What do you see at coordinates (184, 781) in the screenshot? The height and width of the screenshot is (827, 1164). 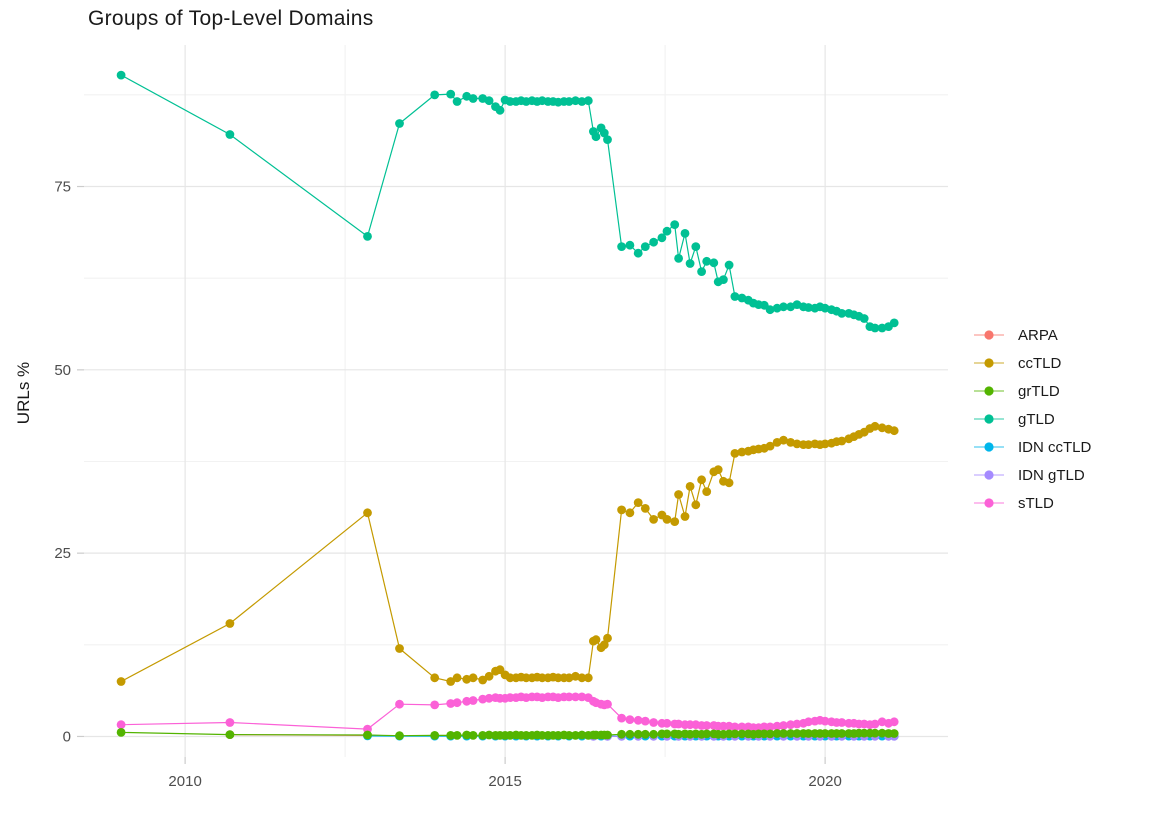 I see `x-tick-label: 2010` at bounding box center [184, 781].